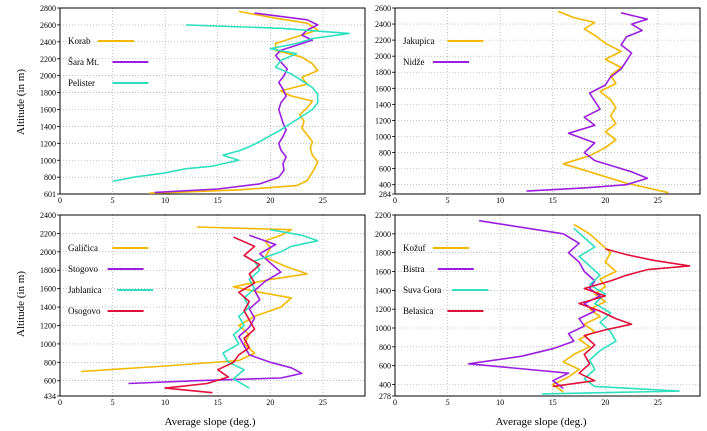 The width and height of the screenshot is (707, 431). I want to click on y-tick-label: 601, so click(50, 194).